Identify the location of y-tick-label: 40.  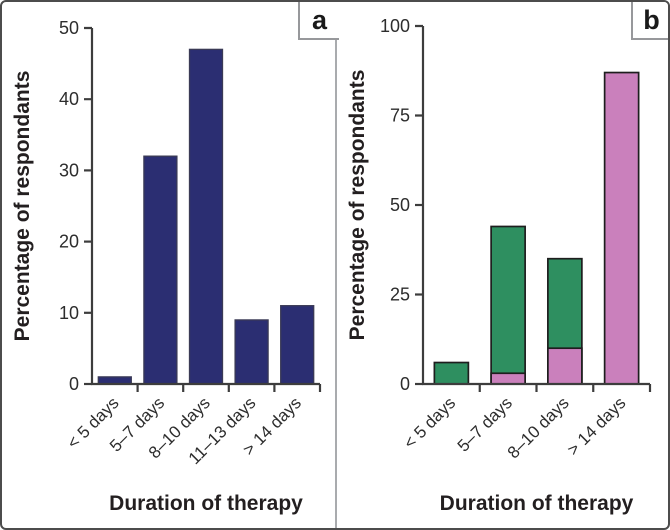
(69, 99).